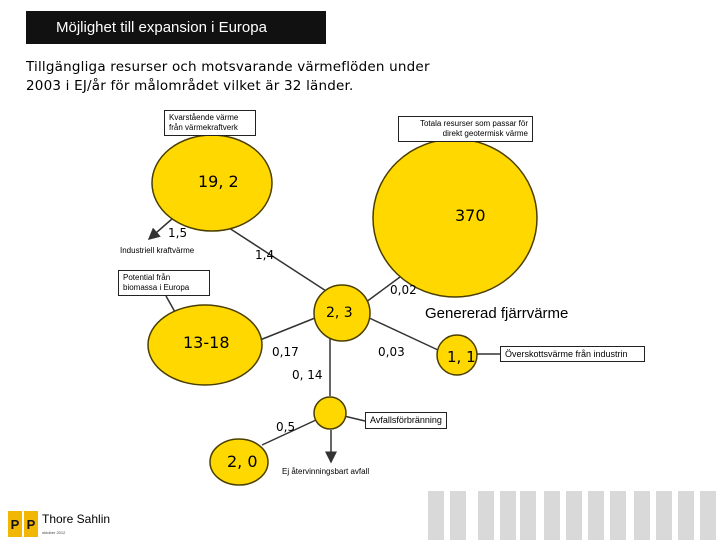 The width and height of the screenshot is (720, 540). What do you see at coordinates (161, 27) in the screenshot?
I see `slide-title: Möjlighet till expansion i Europa` at bounding box center [161, 27].